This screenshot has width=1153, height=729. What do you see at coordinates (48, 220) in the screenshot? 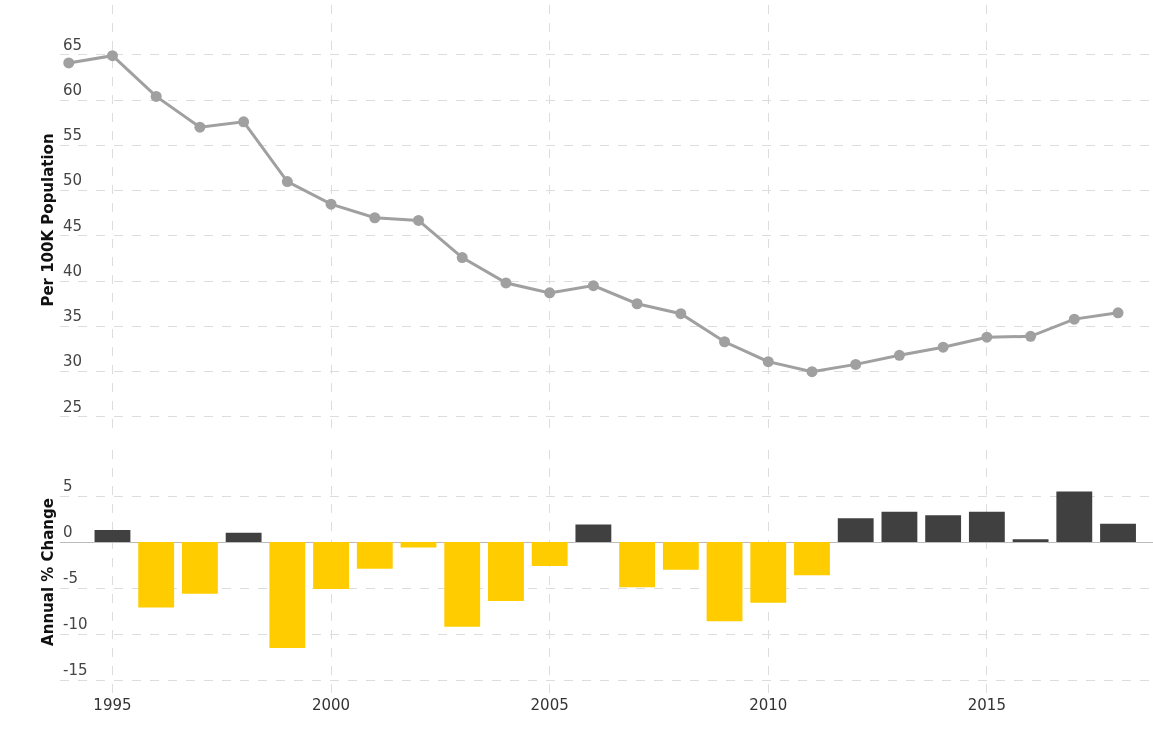
I see `y-axis-title: Per 100K Population` at bounding box center [48, 220].